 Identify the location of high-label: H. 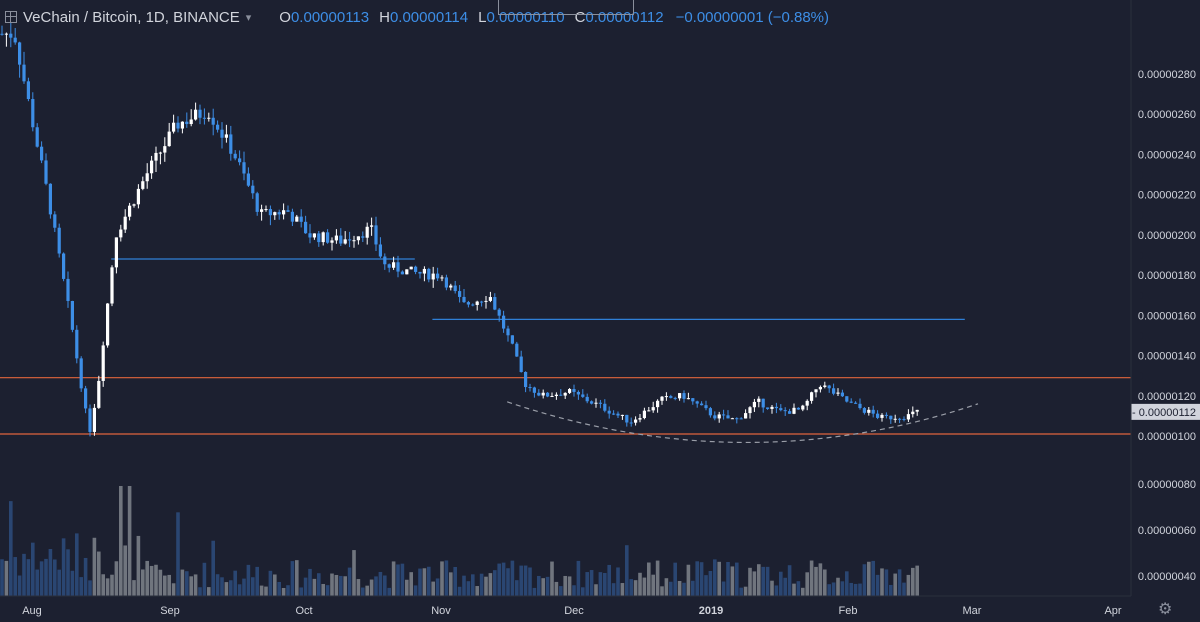
(384, 17).